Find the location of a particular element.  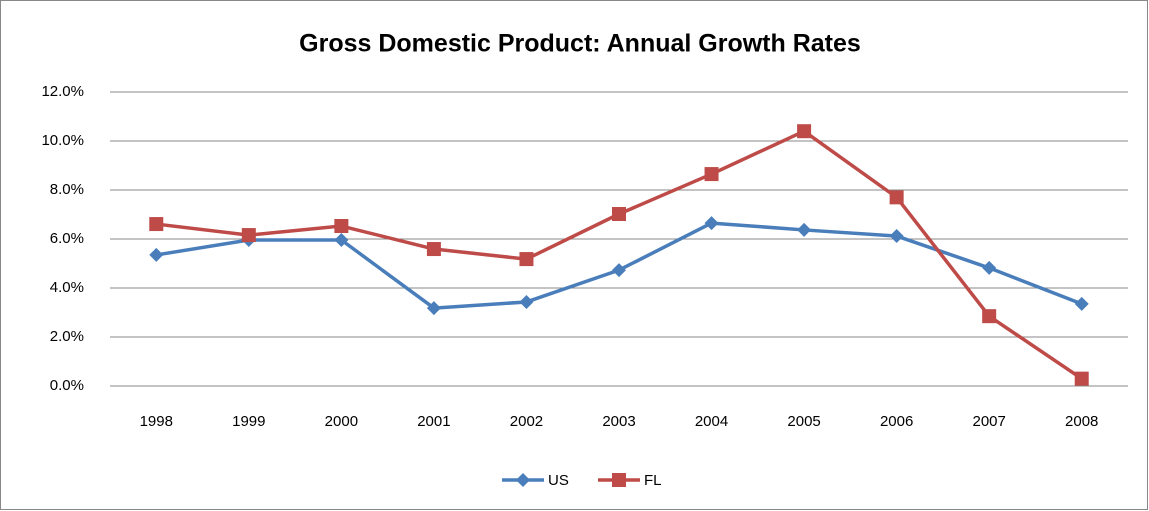

legend-label: FL is located at coordinates (653, 480).